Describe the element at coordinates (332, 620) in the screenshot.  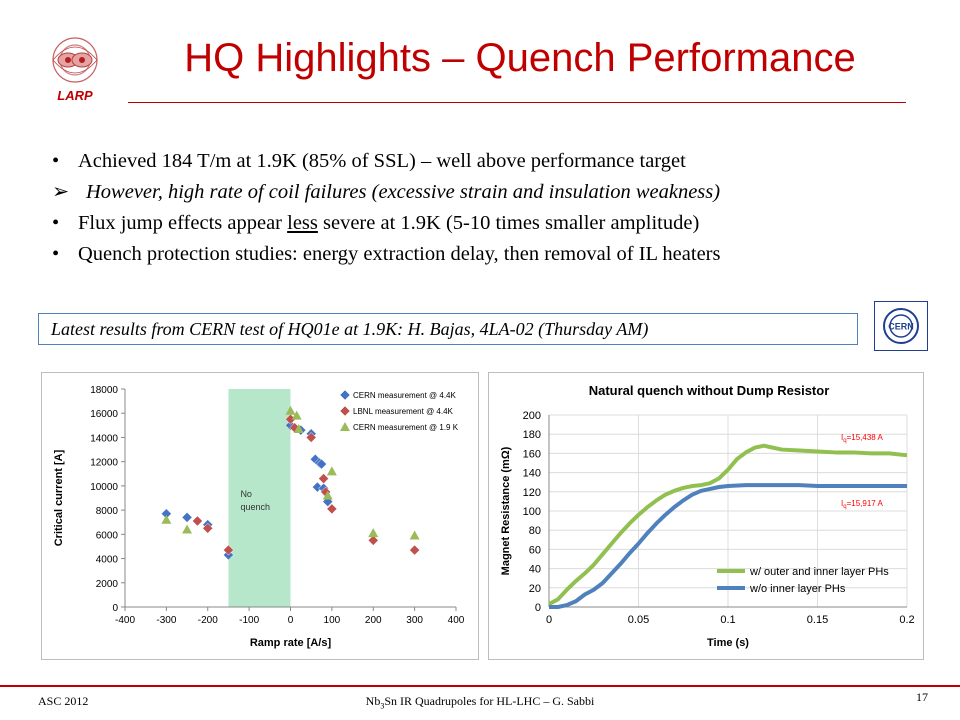
I see `x-tick-label: 100` at that location.